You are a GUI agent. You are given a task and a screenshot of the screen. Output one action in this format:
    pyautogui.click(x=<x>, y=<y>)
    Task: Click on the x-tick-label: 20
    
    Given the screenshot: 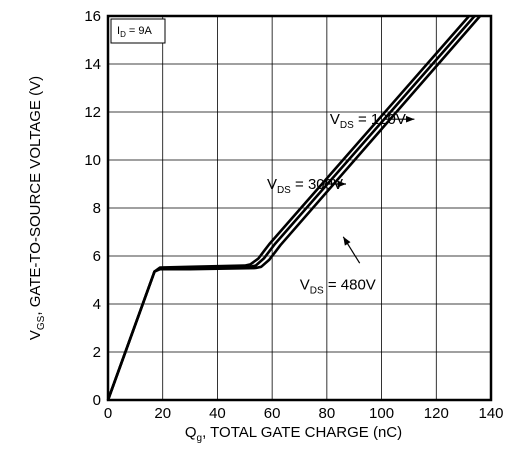 What is the action you would take?
    pyautogui.click(x=162, y=413)
    